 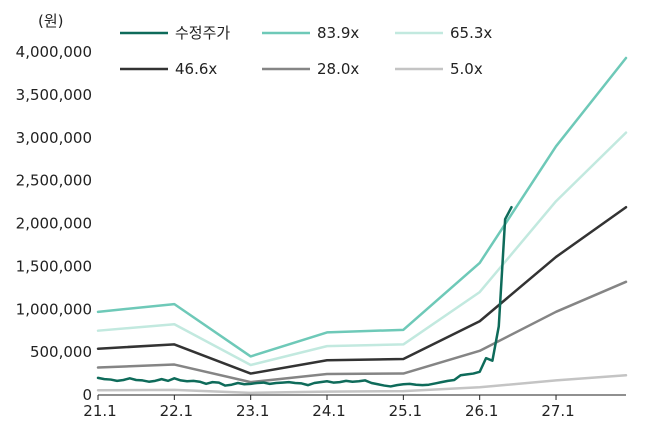 I want to click on legend-item: 83.9x, so click(x=310, y=33).